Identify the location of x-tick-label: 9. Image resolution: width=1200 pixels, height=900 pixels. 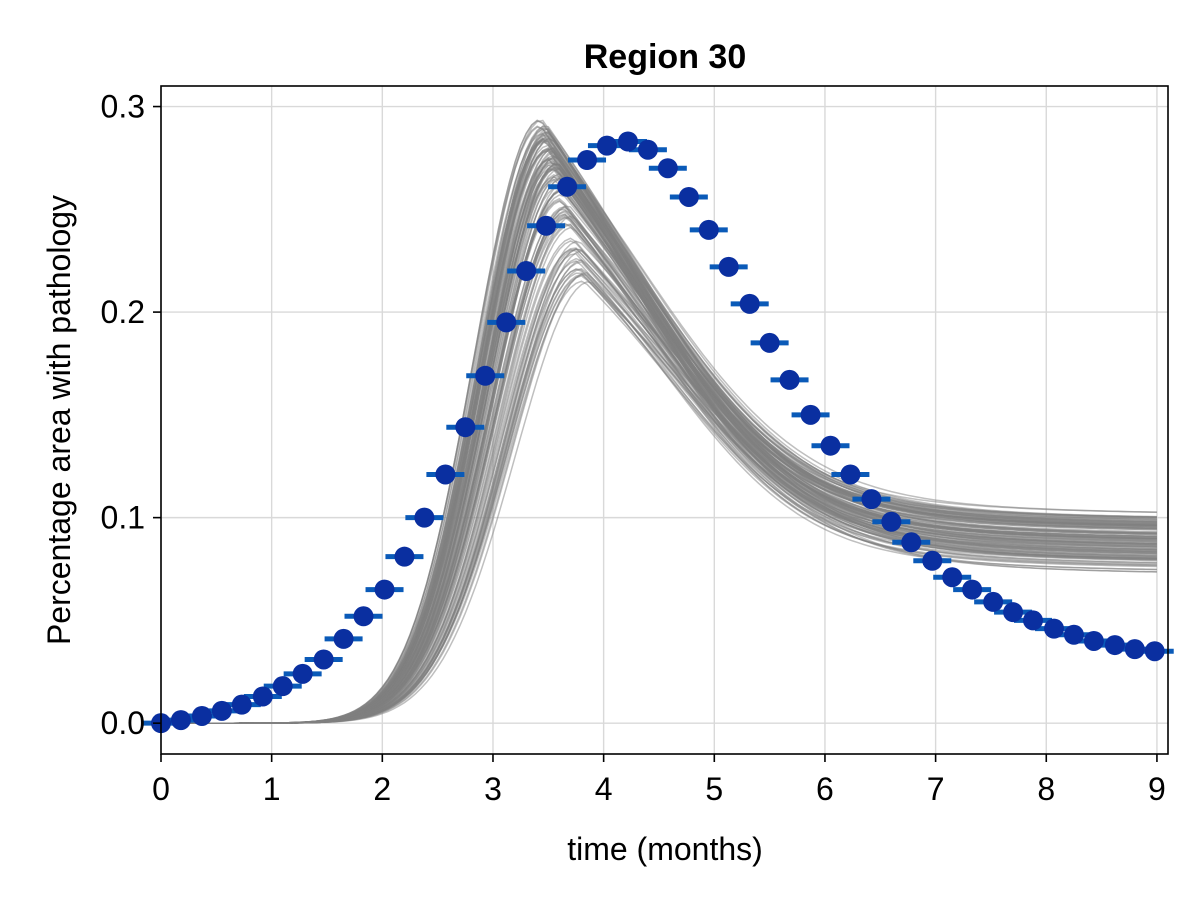
(1157, 789).